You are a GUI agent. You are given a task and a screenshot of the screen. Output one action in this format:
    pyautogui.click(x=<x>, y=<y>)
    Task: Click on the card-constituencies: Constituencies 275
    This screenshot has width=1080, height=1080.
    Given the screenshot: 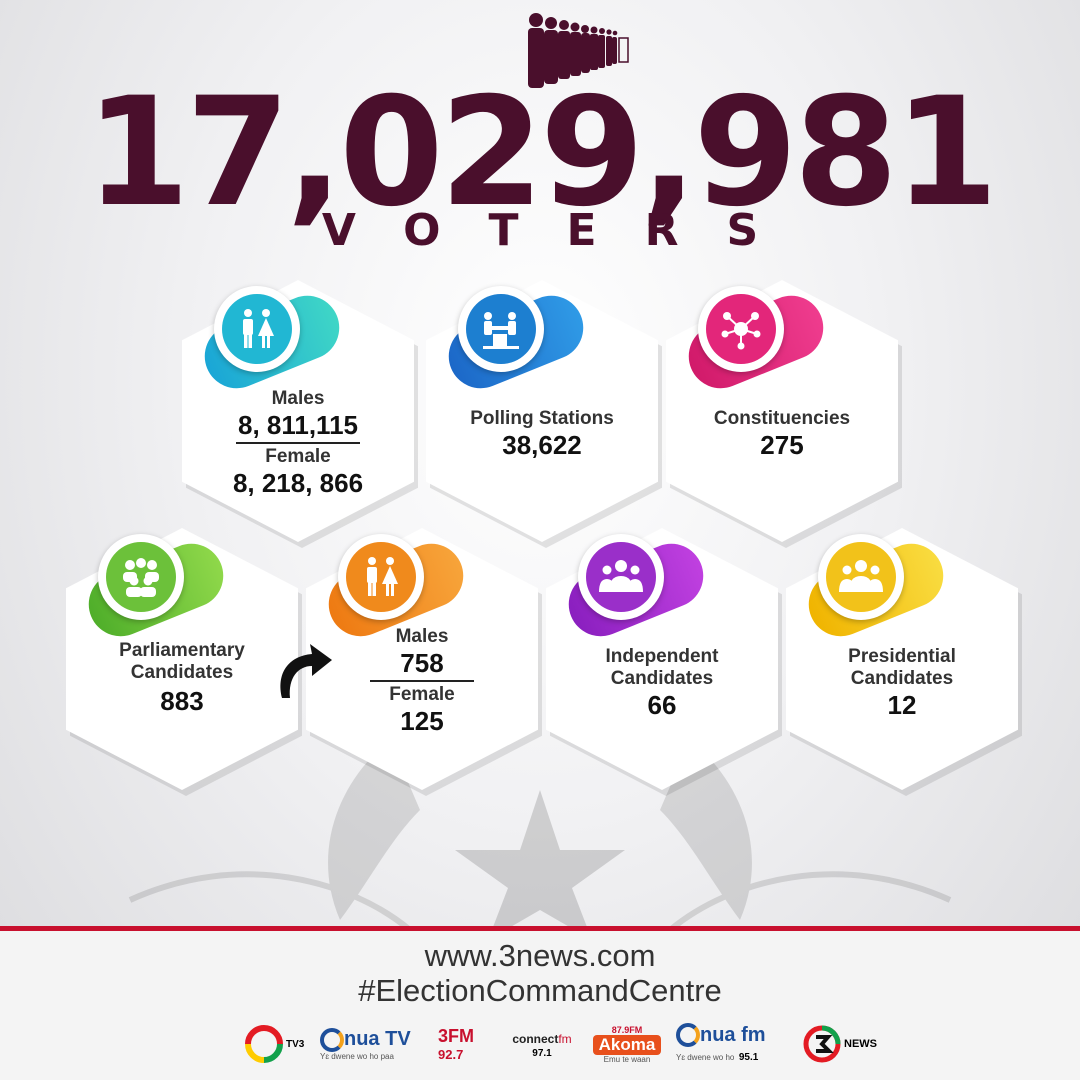 What is the action you would take?
    pyautogui.click(x=784, y=414)
    